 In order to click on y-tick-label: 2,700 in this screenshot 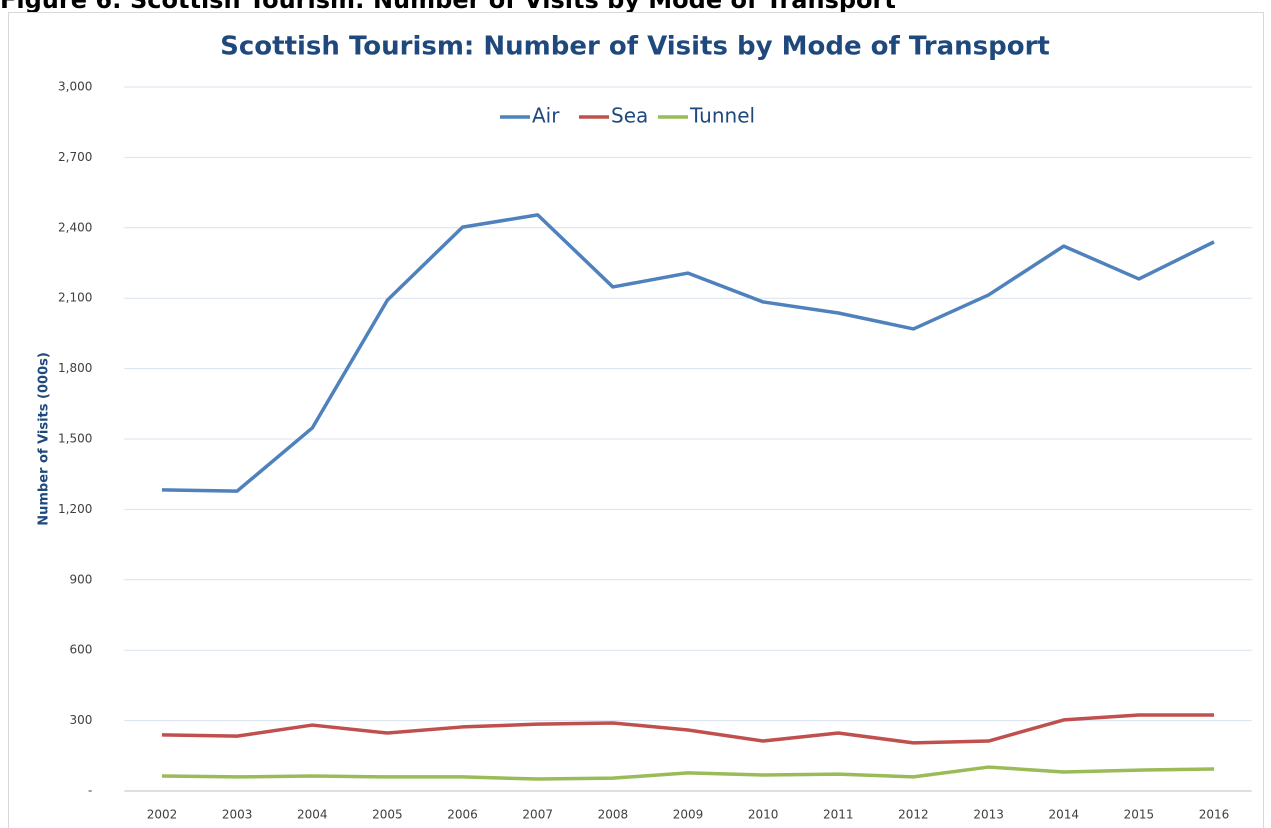, I will do `click(75, 157)`.